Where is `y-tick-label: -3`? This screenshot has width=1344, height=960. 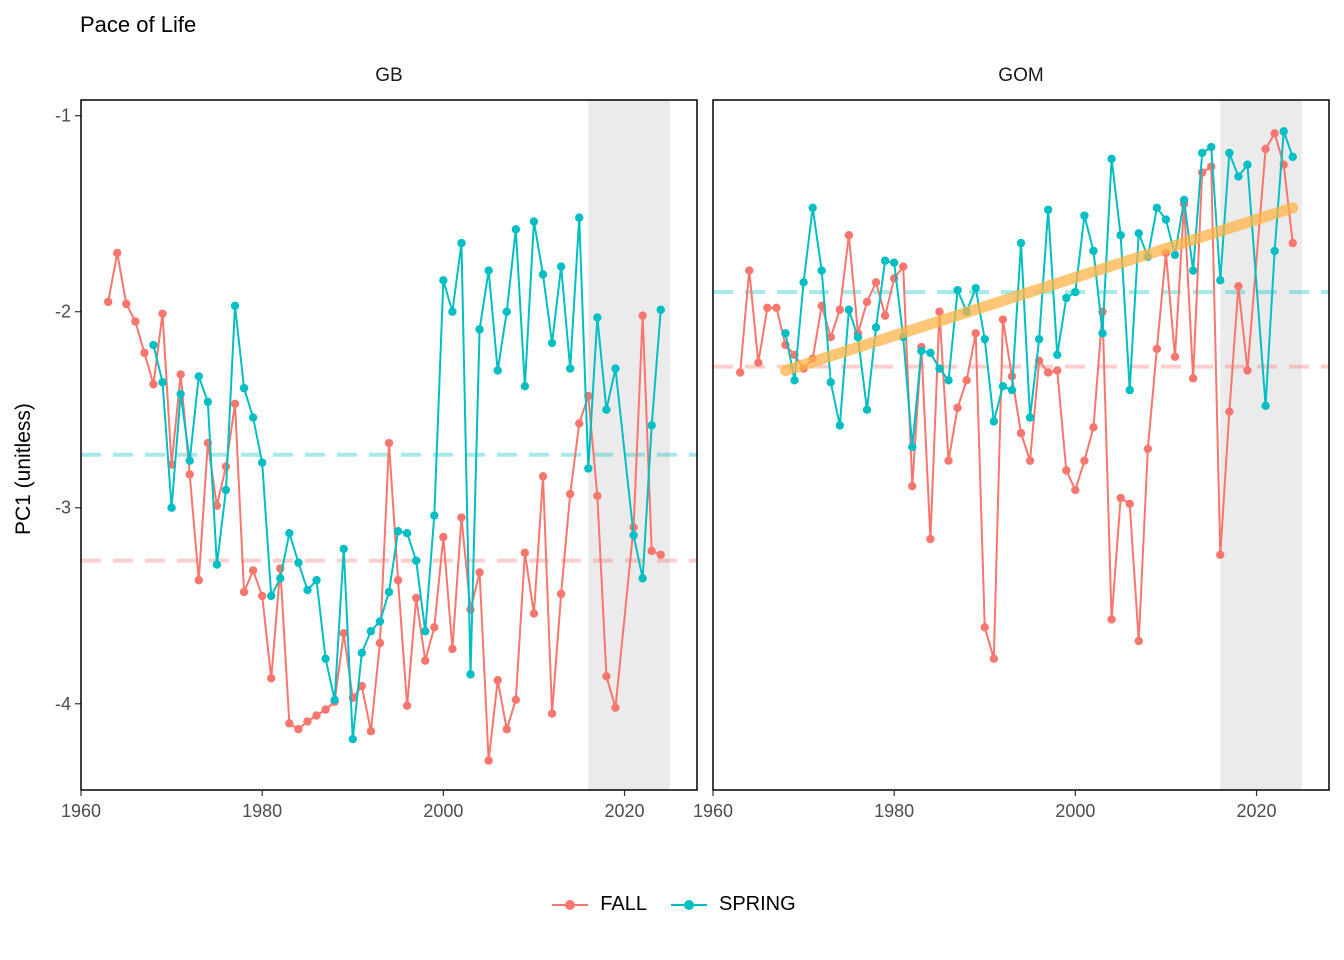 y-tick-label: -3 is located at coordinates (63, 508).